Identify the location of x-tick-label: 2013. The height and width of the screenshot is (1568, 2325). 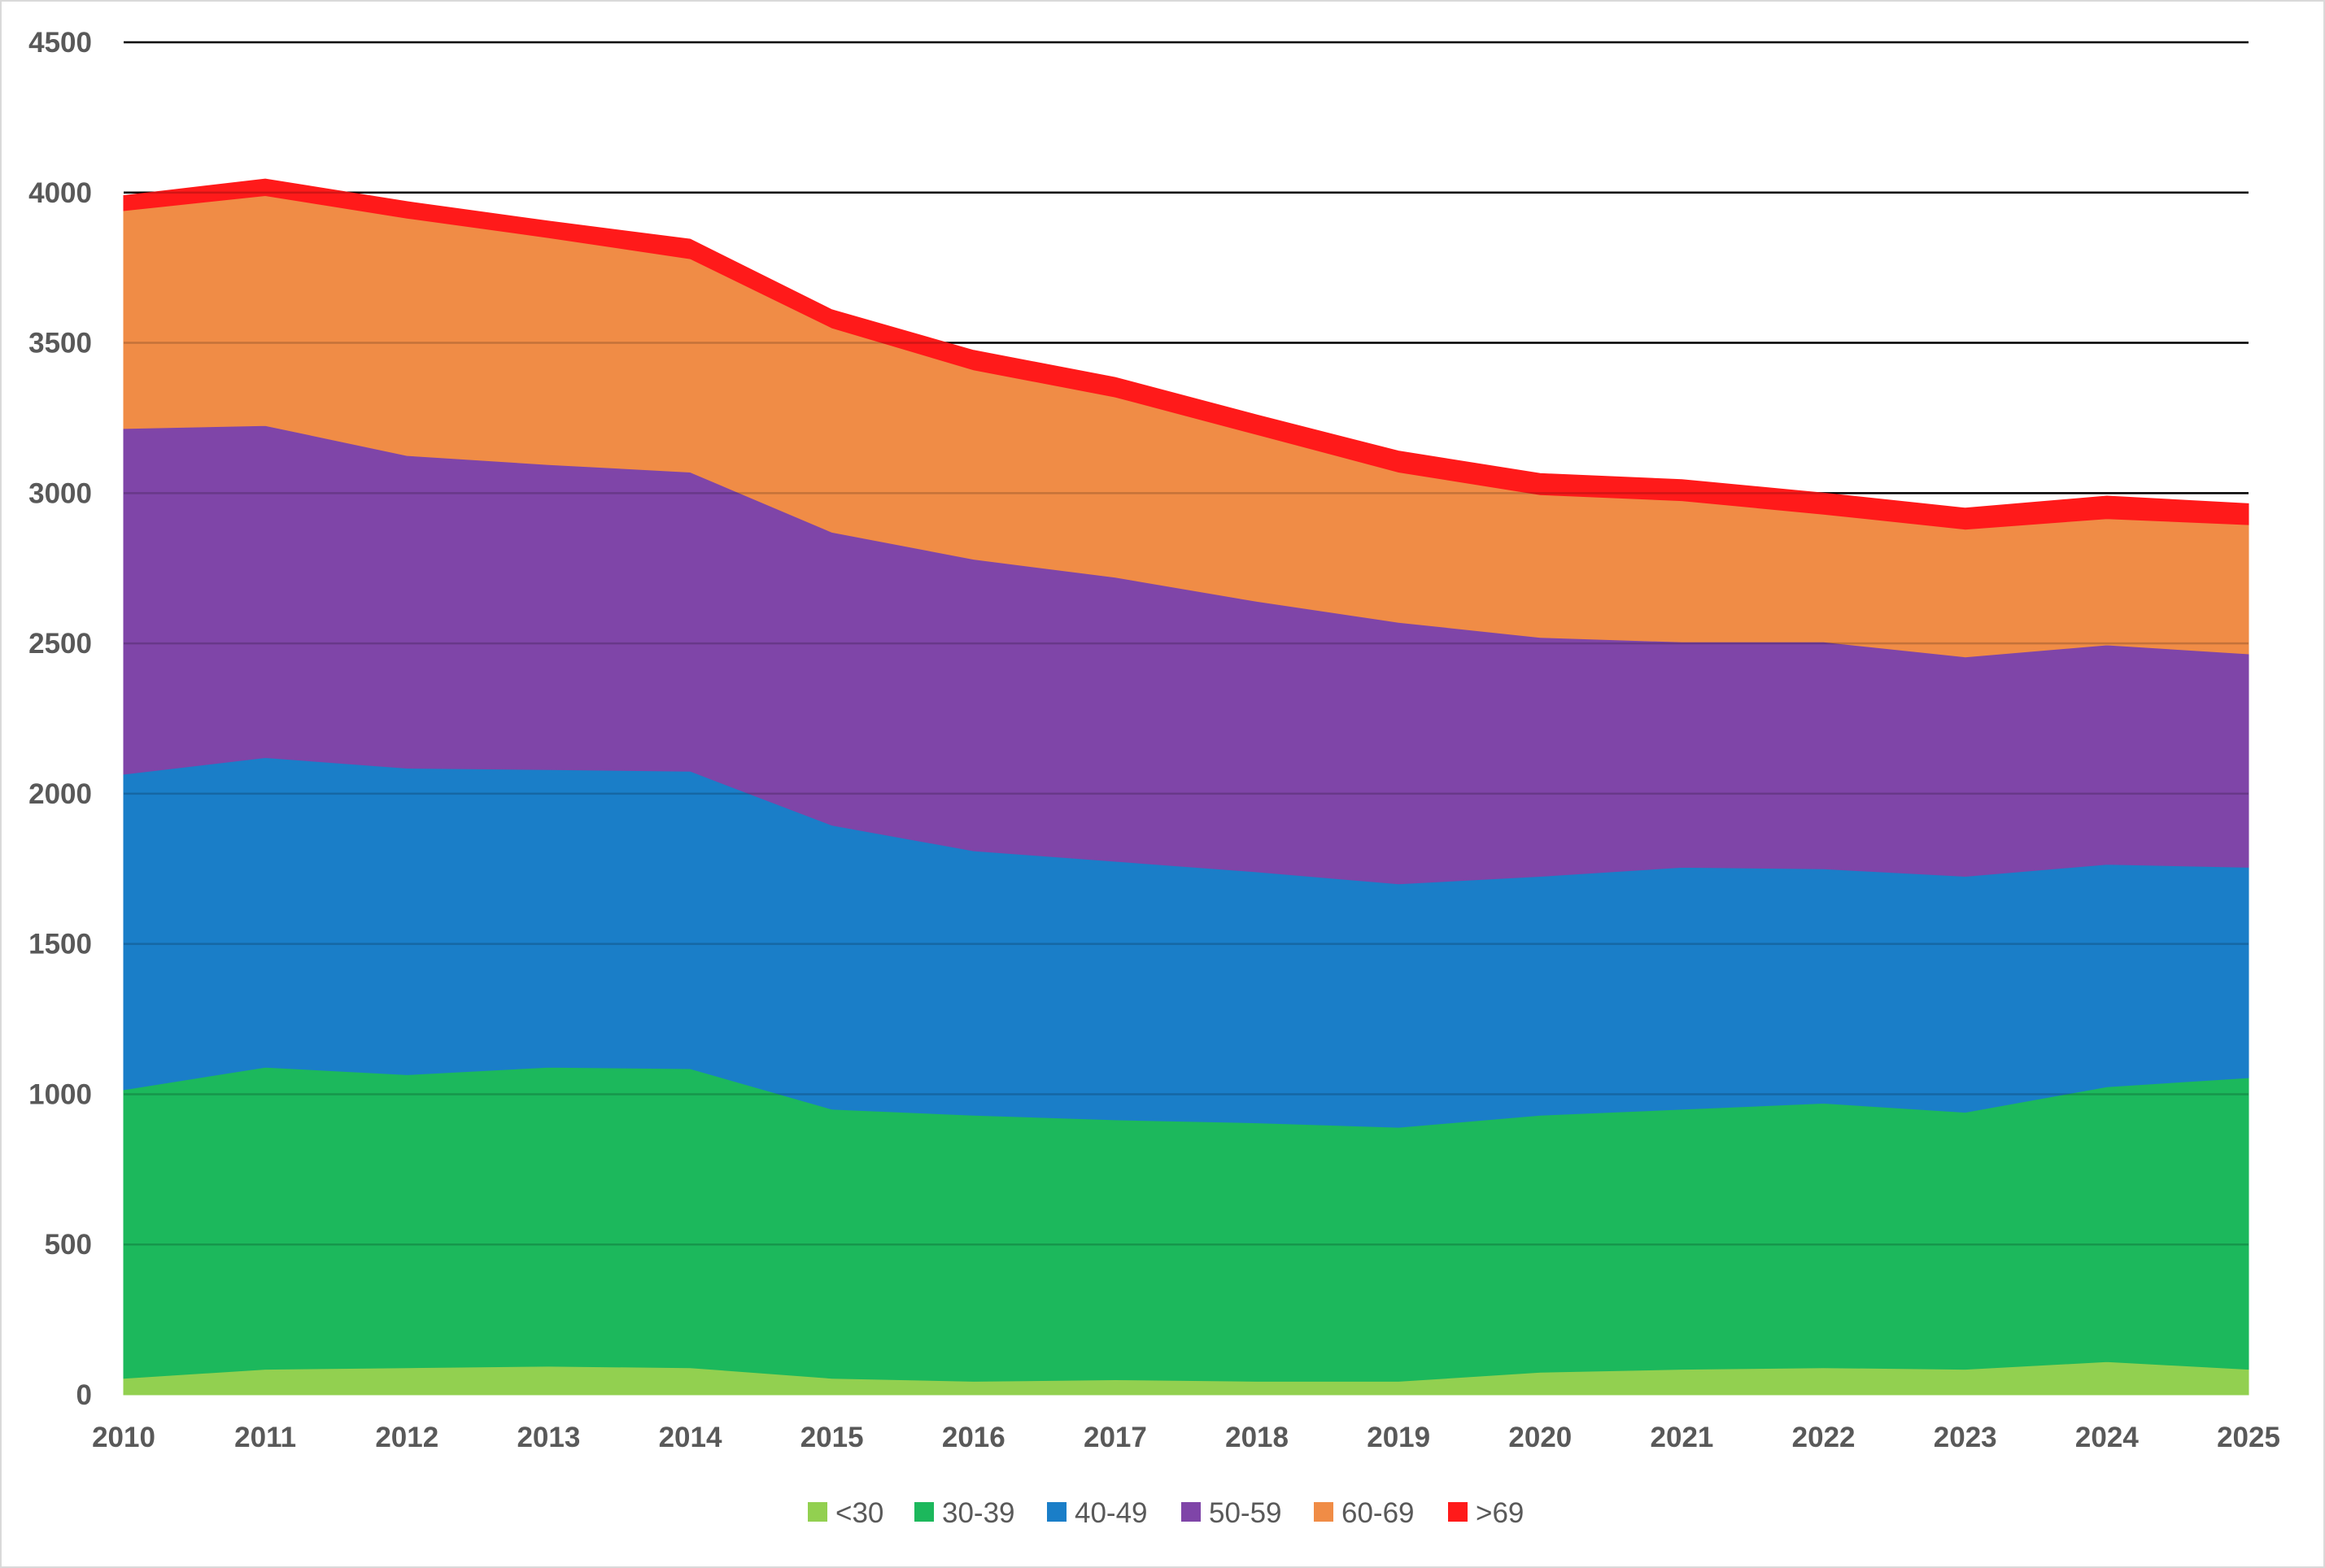
(548, 1437).